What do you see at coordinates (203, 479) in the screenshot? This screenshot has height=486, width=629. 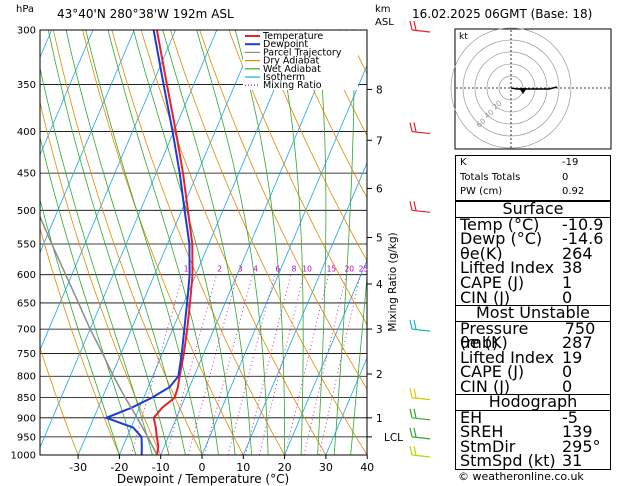 I see `x-axis-title: Dewpoint / Temperature (°C)` at bounding box center [203, 479].